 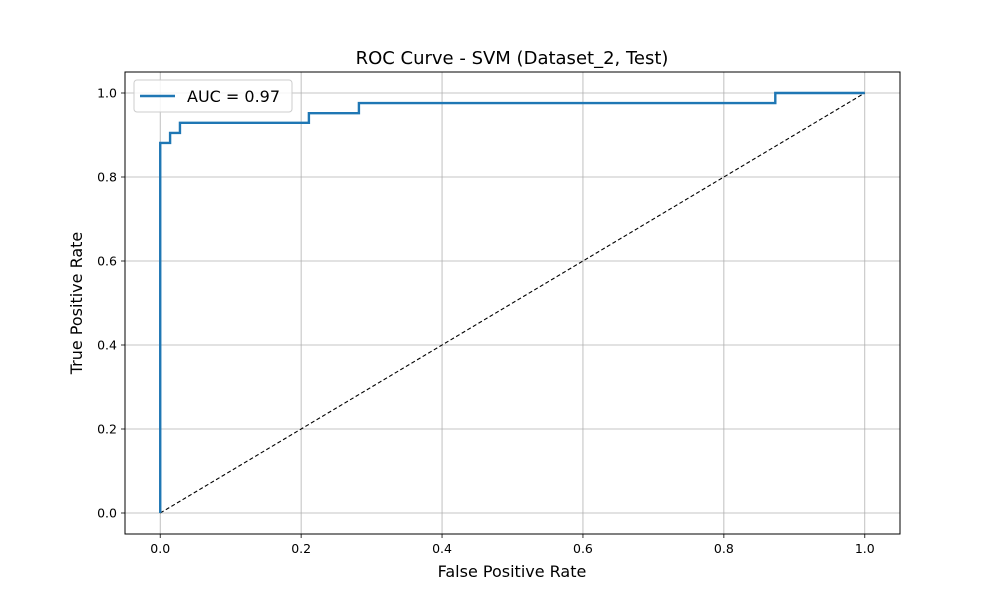 I want to click on x-tick-label: 0.0, so click(x=160, y=548).